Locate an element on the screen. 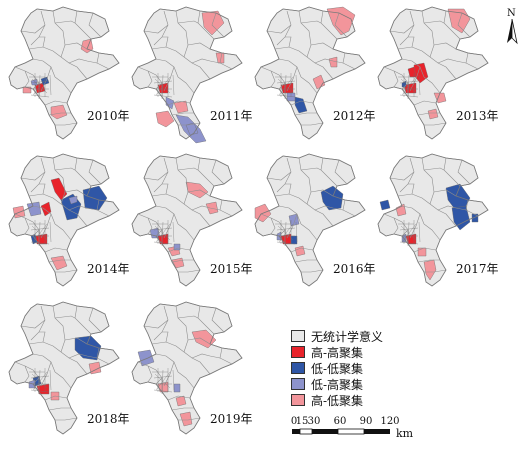 The height and width of the screenshot is (455, 527). legend-label-high-high: 高-高聚集 is located at coordinates (337, 352).